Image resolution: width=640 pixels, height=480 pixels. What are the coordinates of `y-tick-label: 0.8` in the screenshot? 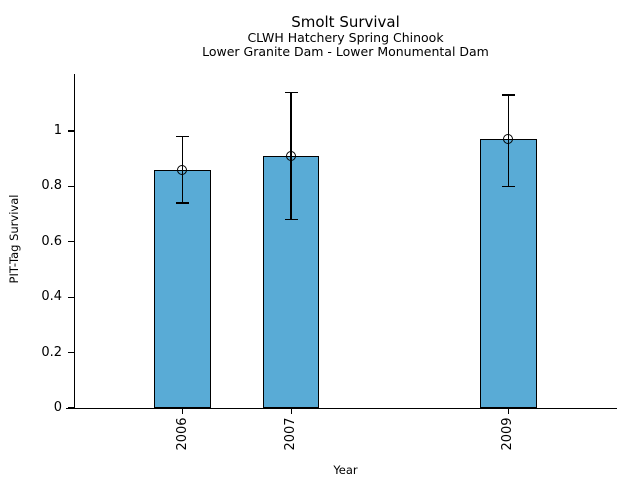 It's located at (51, 186).